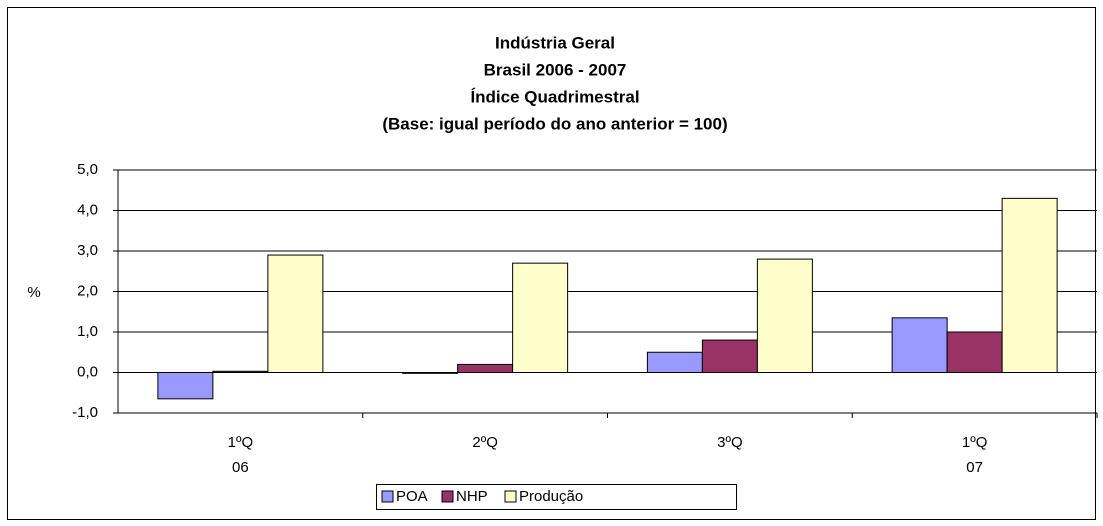 The width and height of the screenshot is (1103, 526). I want to click on legend-box, so click(556, 497).